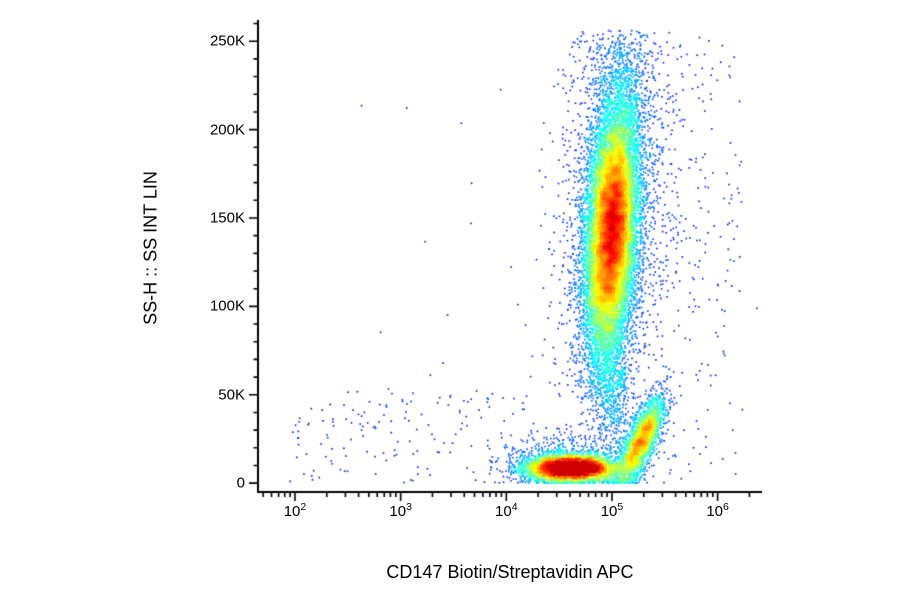 The height and width of the screenshot is (594, 900). What do you see at coordinates (295, 510) in the screenshot?
I see `x-tick-label-10e2: 10²` at bounding box center [295, 510].